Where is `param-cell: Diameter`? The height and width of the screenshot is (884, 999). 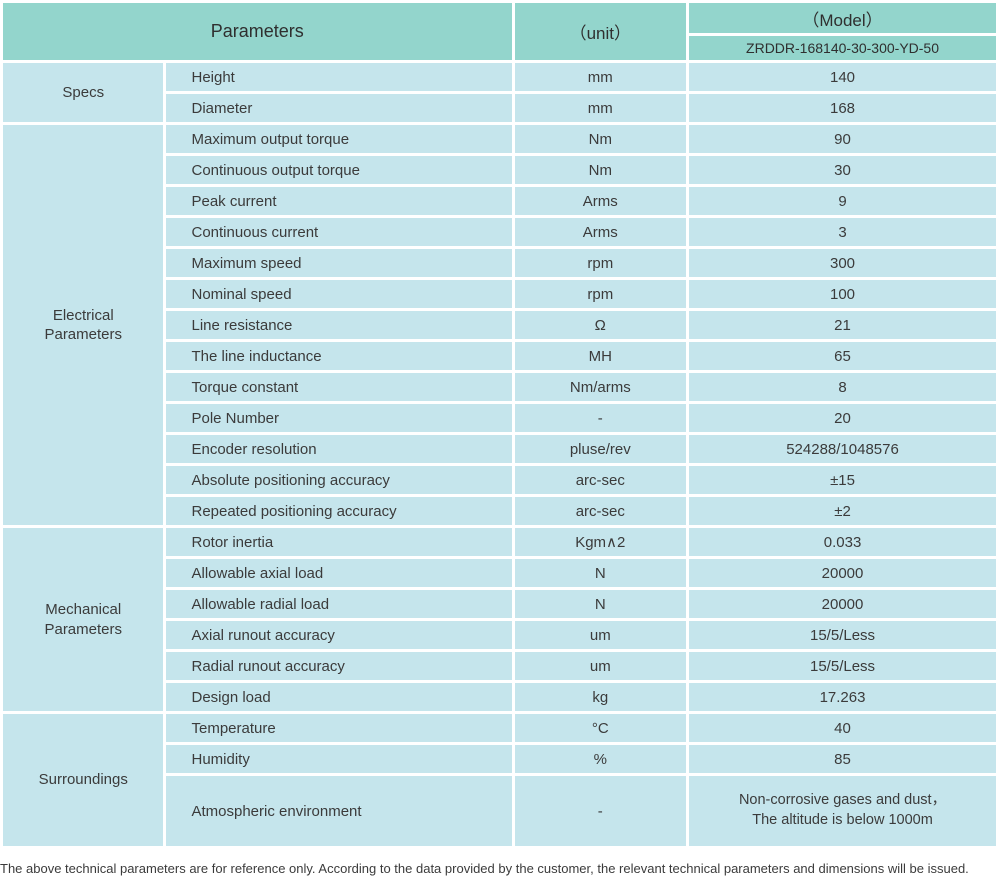
param-cell: Diameter is located at coordinates (339, 108).